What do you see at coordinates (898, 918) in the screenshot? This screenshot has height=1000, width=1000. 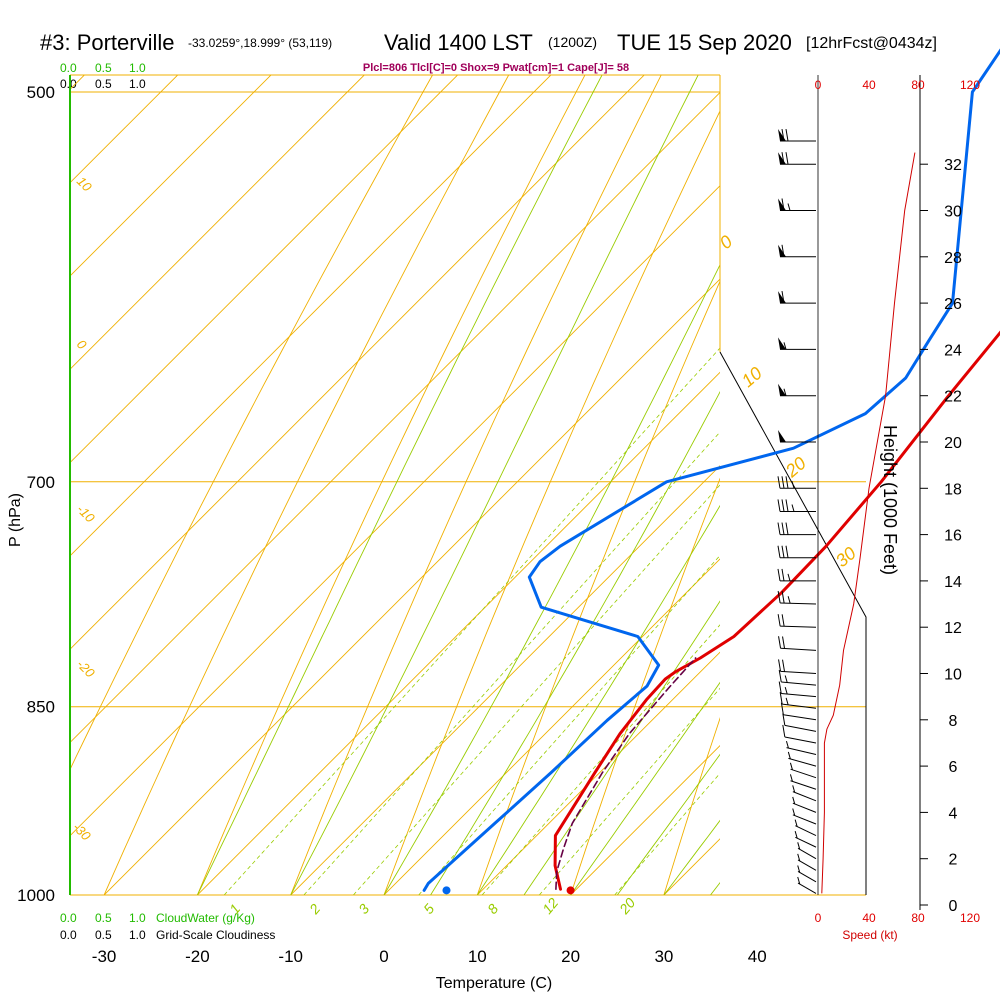 I see `speed-scale-bottom: 0 40 80 120` at bounding box center [898, 918].